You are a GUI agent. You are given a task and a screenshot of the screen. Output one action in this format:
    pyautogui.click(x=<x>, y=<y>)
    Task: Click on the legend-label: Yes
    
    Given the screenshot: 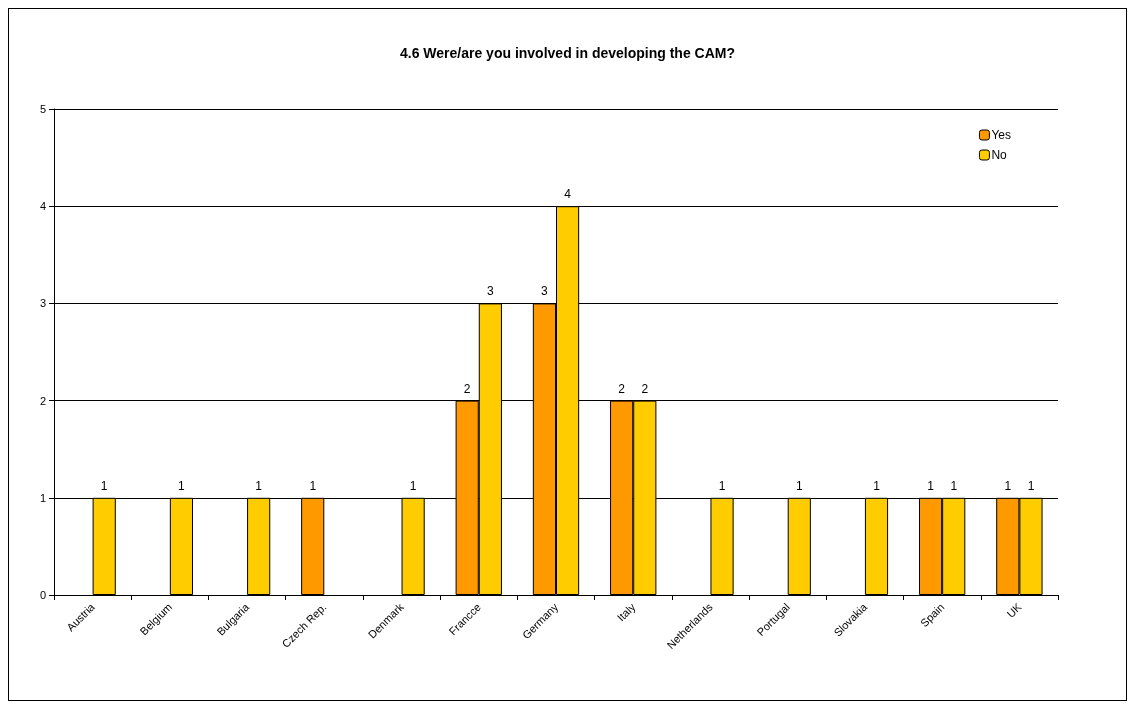 What is the action you would take?
    pyautogui.click(x=1001, y=135)
    